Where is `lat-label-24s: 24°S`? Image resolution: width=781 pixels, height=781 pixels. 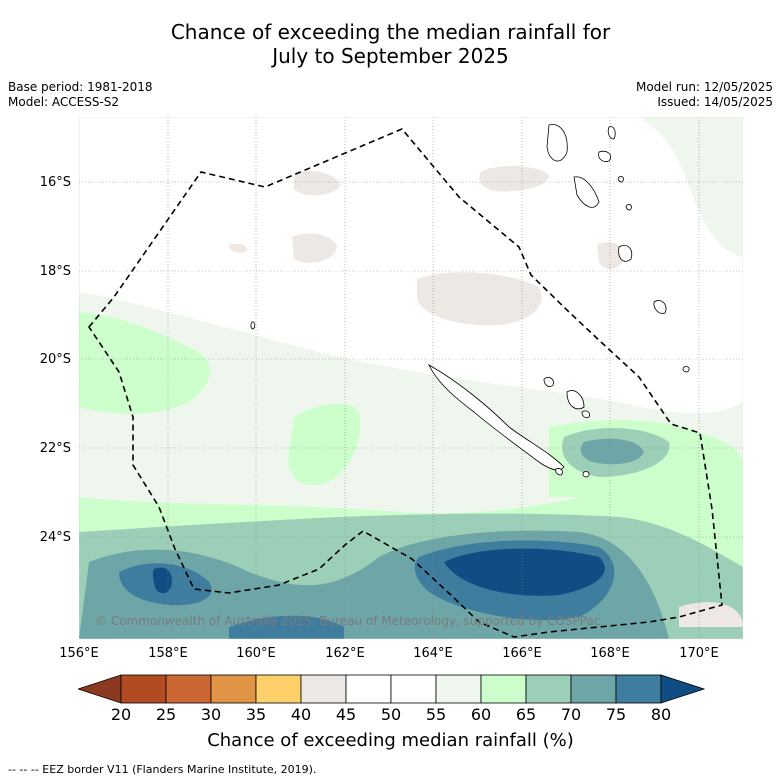
lat-label-24s: 24°S is located at coordinates (55, 537).